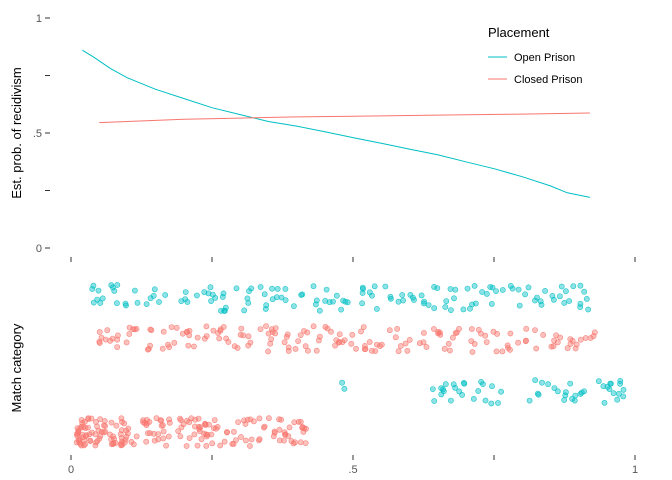 The image size is (672, 480). Describe the element at coordinates (41, 134) in the screenshot. I see `top-y-axis: 0.51` at that location.